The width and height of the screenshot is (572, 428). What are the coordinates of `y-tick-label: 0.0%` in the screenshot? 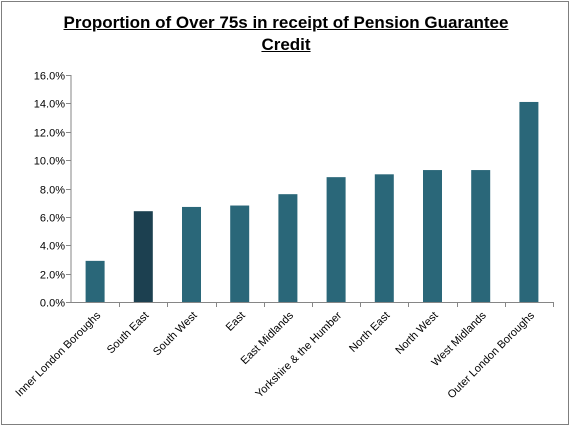 It's located at (52, 304).